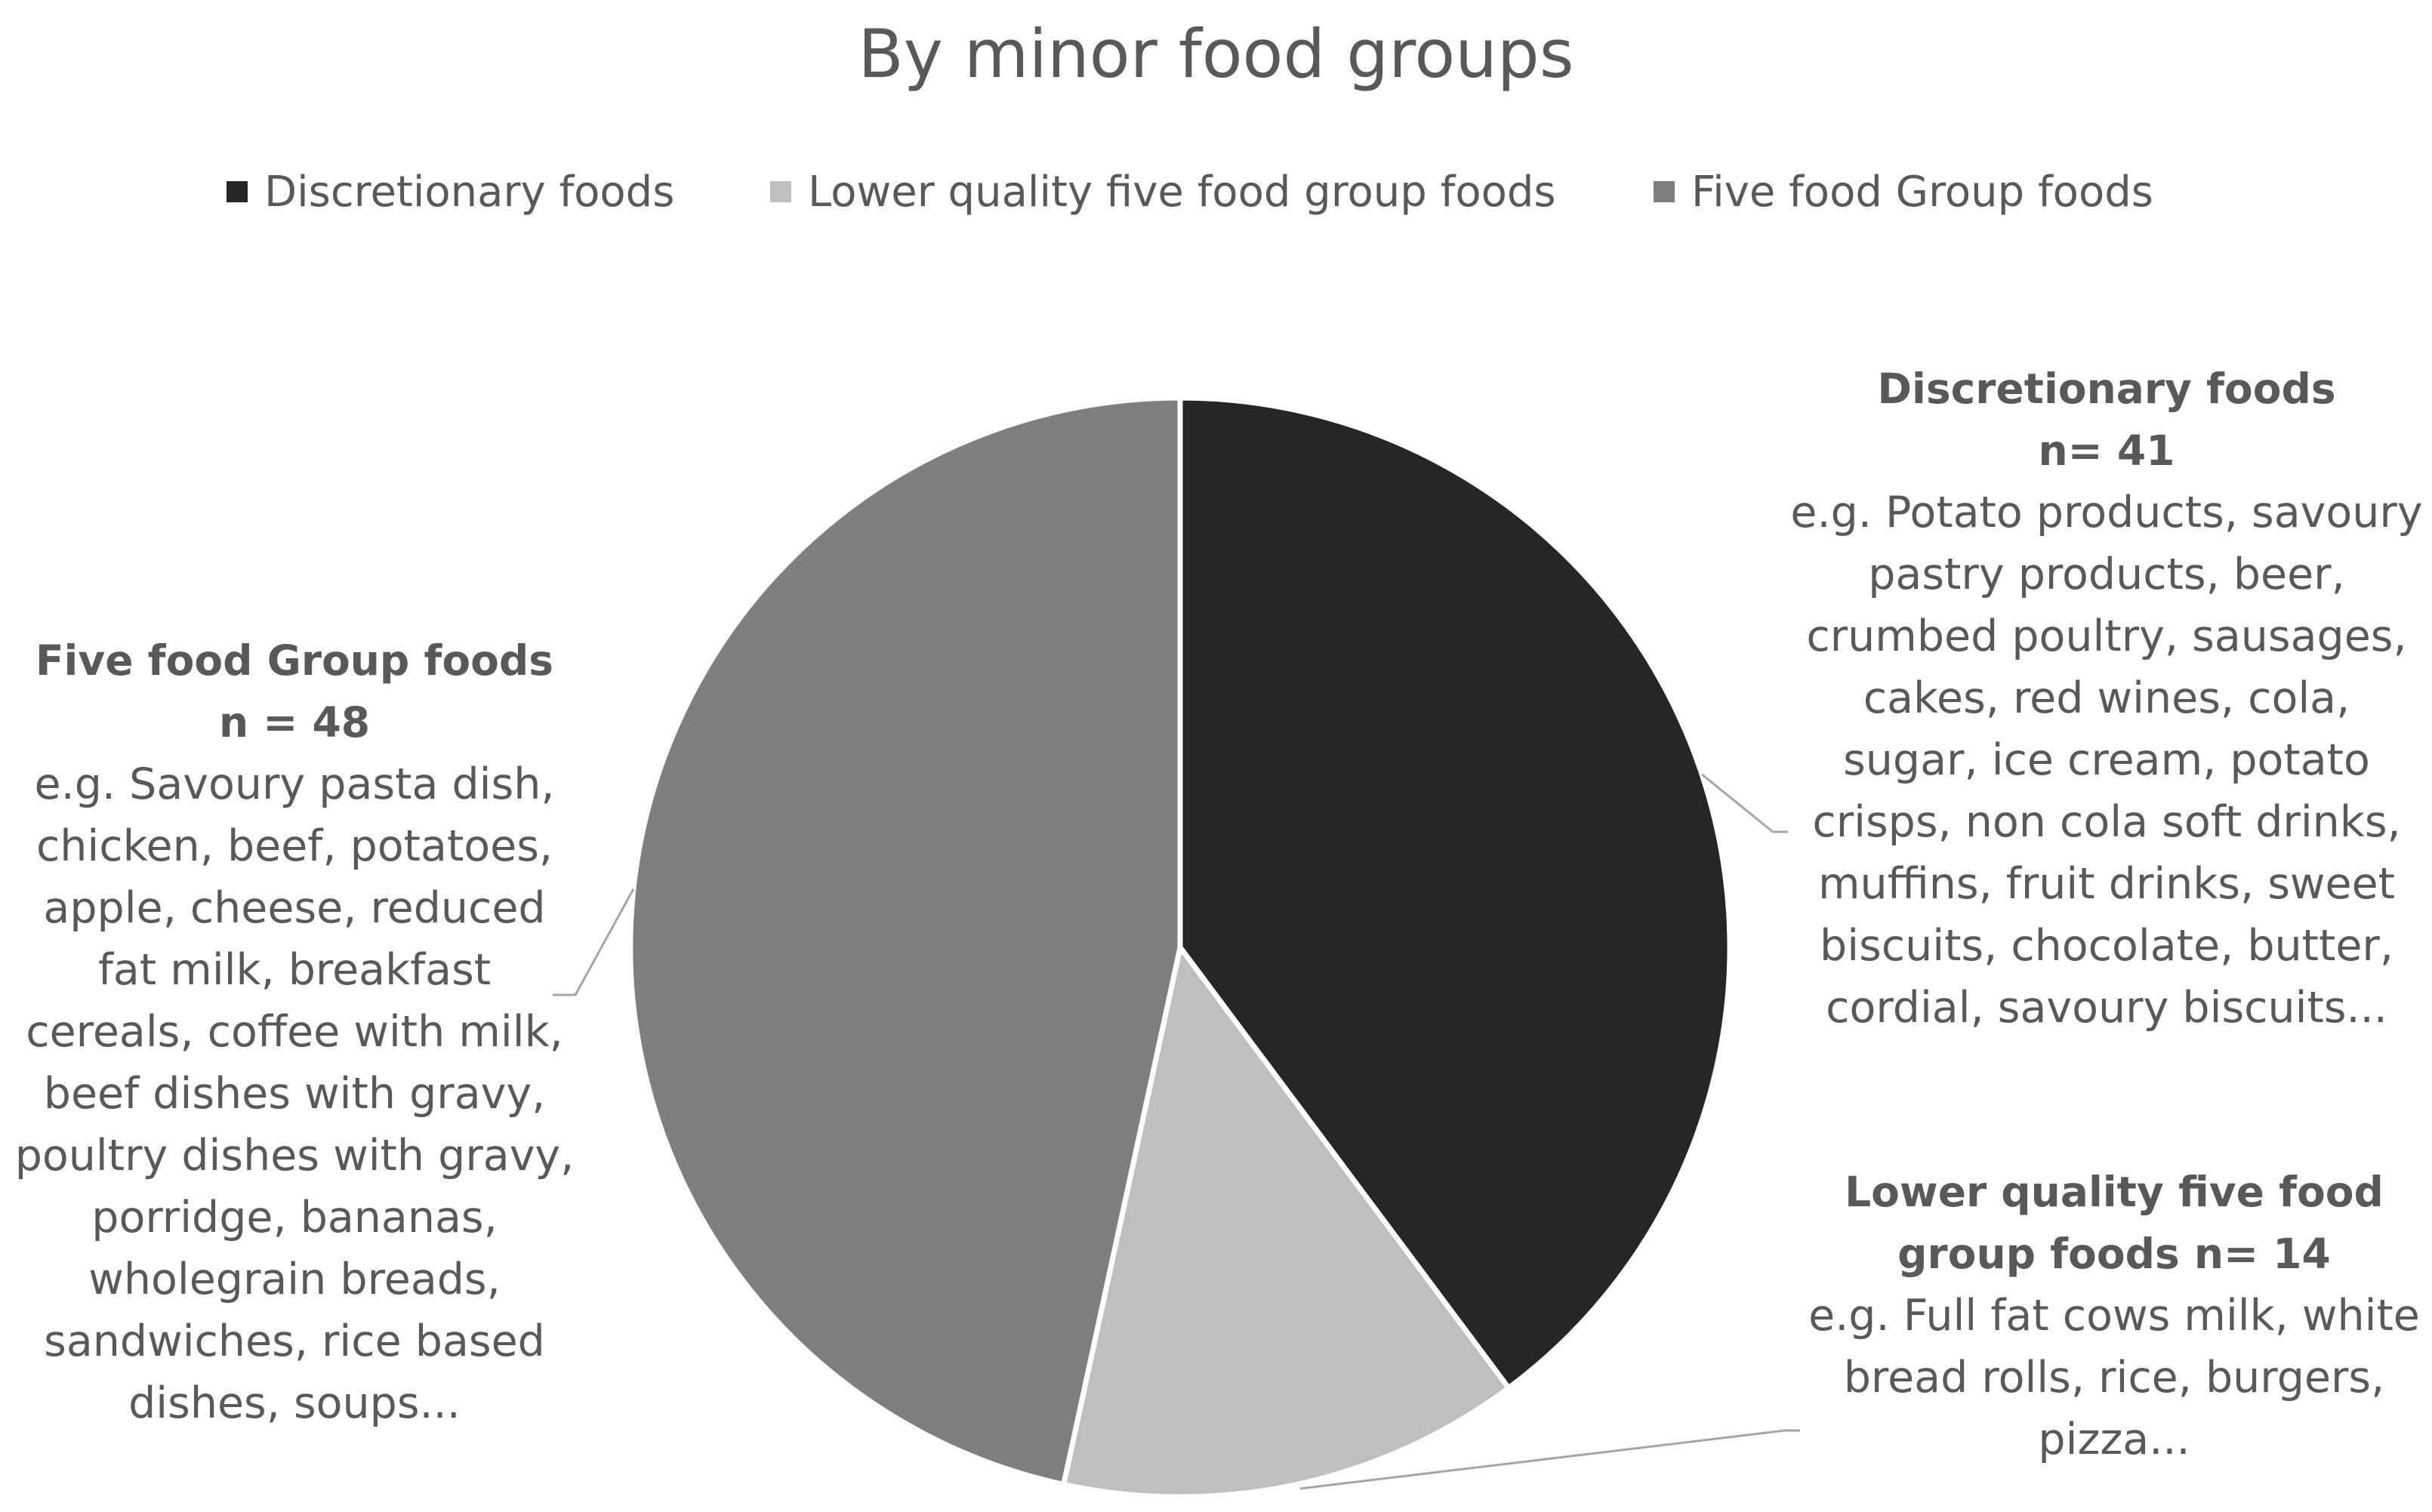 The height and width of the screenshot is (1512, 2432). I want to click on chart-title: By minor food groups, so click(1216, 54).